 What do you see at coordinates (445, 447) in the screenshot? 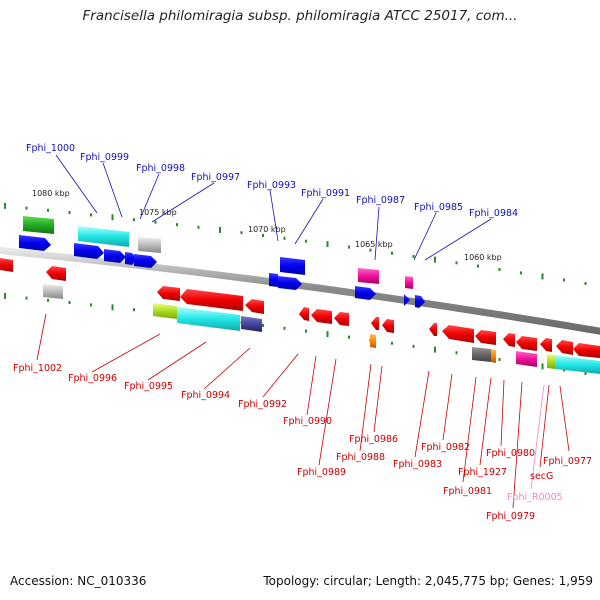
I see `label-fphi-0982: Fphi_0982` at bounding box center [445, 447].